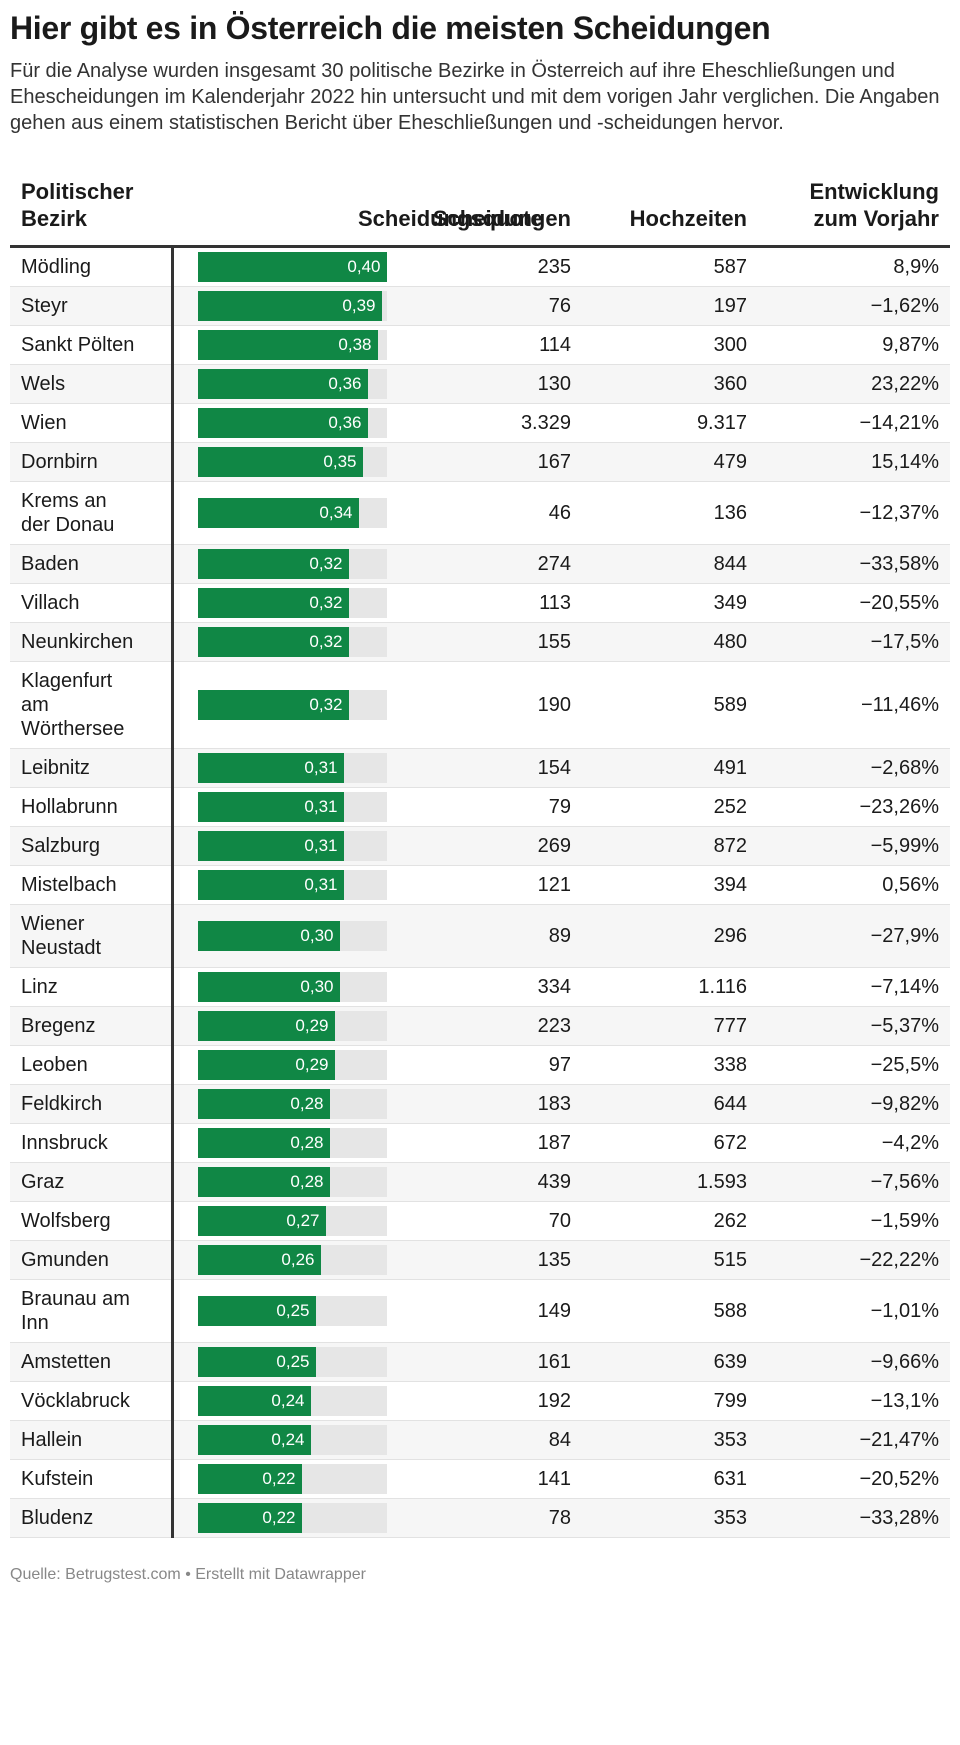  What do you see at coordinates (317, 935) in the screenshot?
I see `bar-value-label: 0,30` at bounding box center [317, 935].